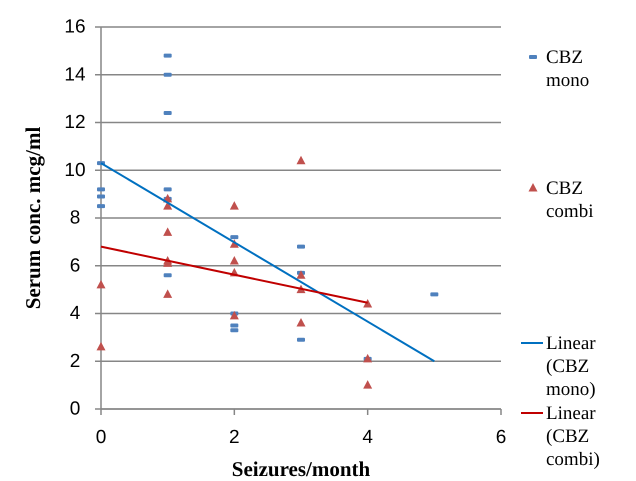  Describe the element at coordinates (234, 437) in the screenshot. I see `x-tick-label: 2` at that location.